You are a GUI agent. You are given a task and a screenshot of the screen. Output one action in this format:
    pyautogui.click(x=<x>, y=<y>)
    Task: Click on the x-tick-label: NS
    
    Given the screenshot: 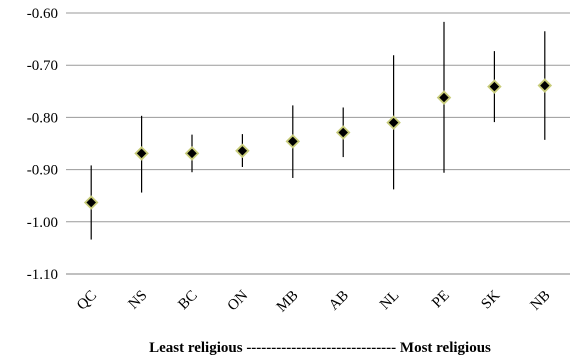 What is the action you would take?
    pyautogui.click(x=138, y=300)
    